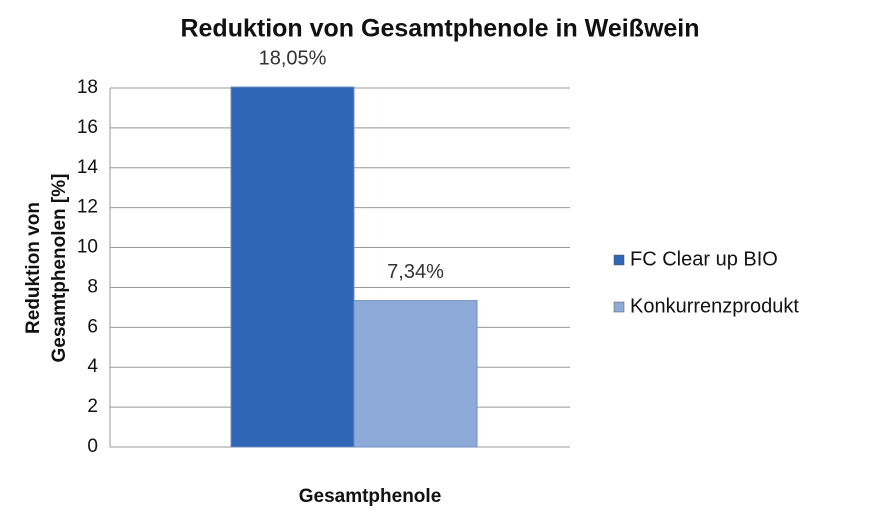  I want to click on chart-title: Reduktion von Gesamtphenole in Weißwein, so click(439, 29).